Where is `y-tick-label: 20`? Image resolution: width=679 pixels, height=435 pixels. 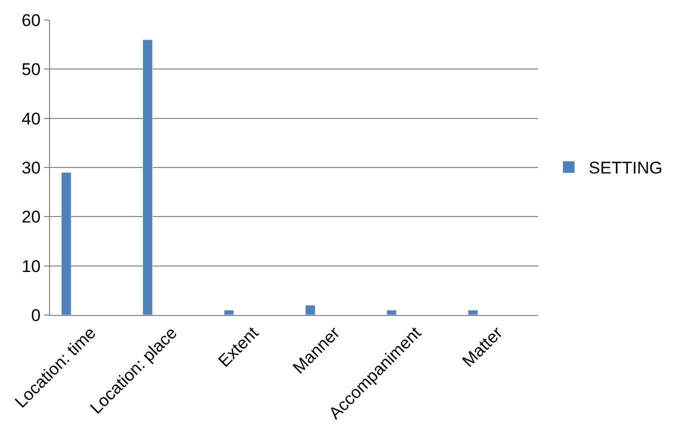
y-tick-label: 20 is located at coordinates (31, 217).